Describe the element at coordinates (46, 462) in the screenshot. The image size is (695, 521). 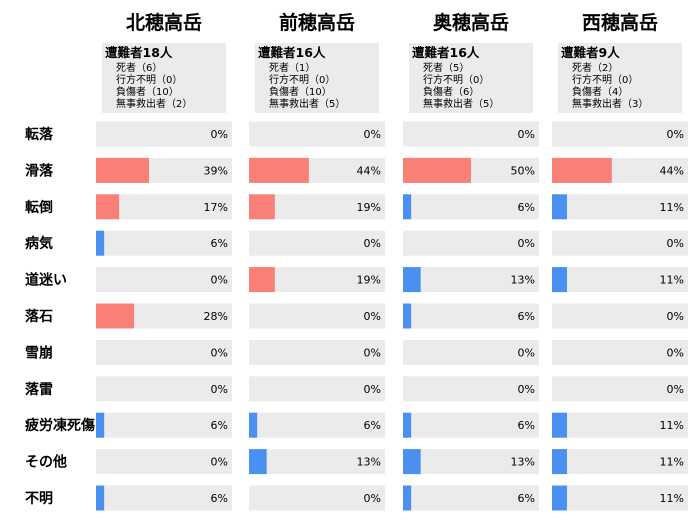
I see `category-label: その他` at that location.